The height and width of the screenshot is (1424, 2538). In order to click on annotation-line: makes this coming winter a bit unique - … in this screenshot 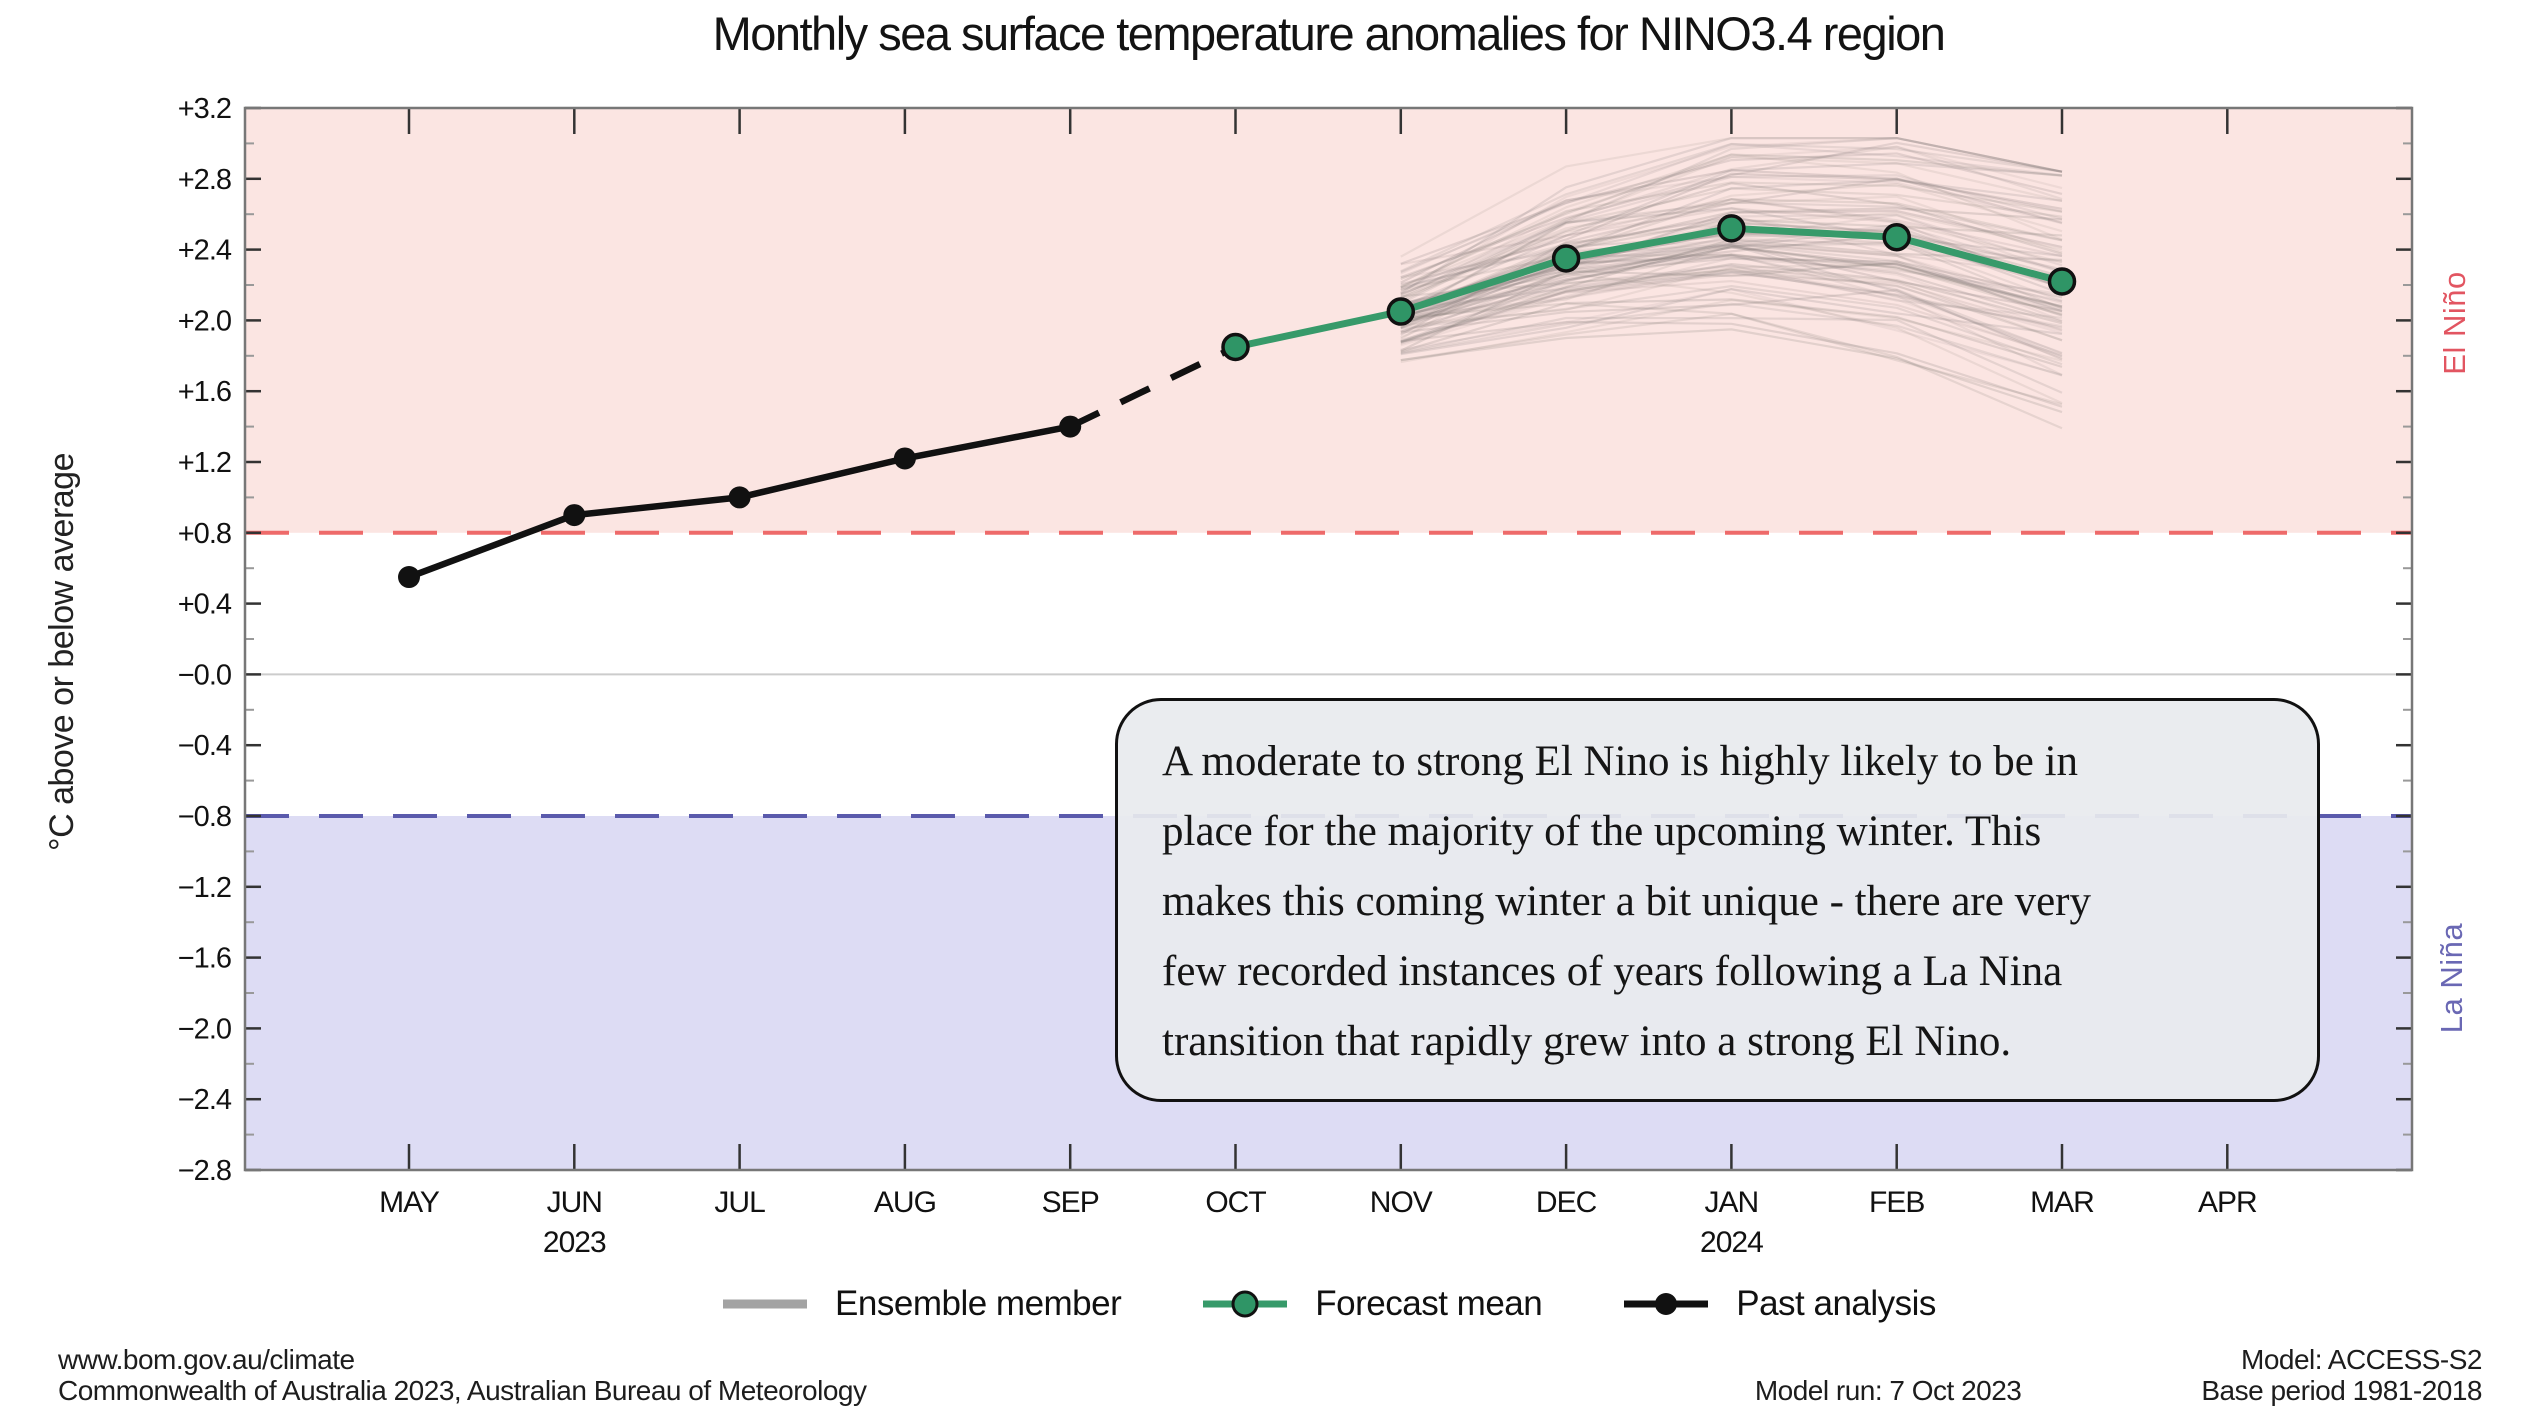, I will do `click(1626, 901)`.